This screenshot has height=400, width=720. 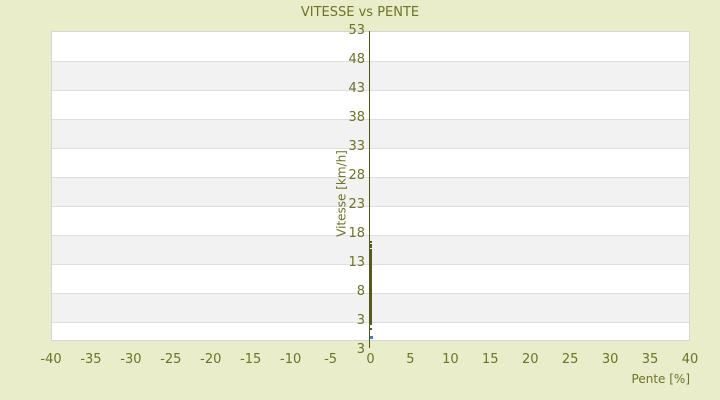 I want to click on x-tick-label: -30, so click(x=131, y=359).